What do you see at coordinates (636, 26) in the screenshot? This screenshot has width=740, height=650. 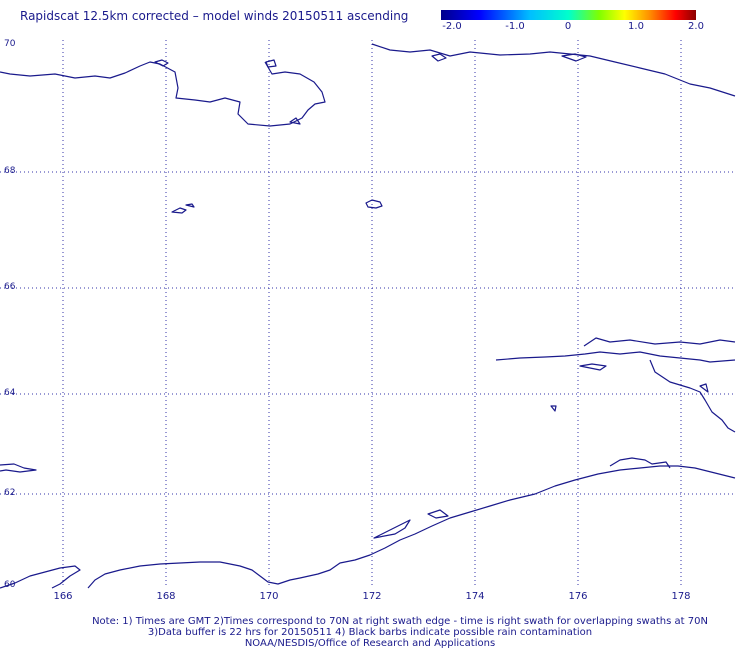 I see `colorbar-label: 1.0` at bounding box center [636, 26].